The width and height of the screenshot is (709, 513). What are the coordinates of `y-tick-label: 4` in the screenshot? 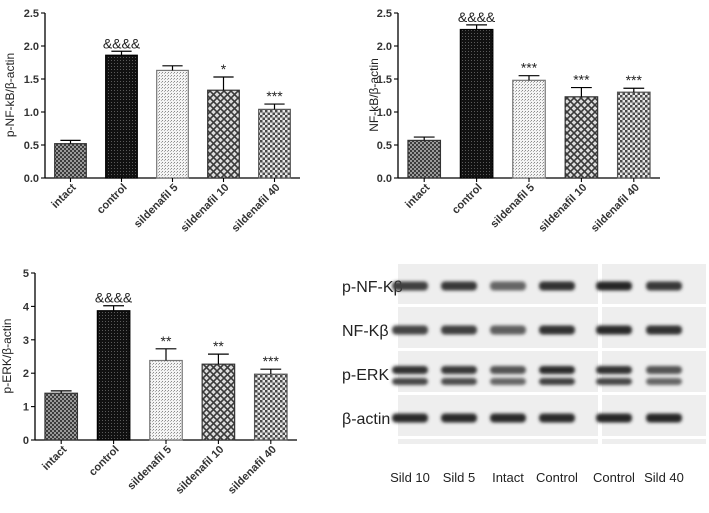 It's located at (26, 307).